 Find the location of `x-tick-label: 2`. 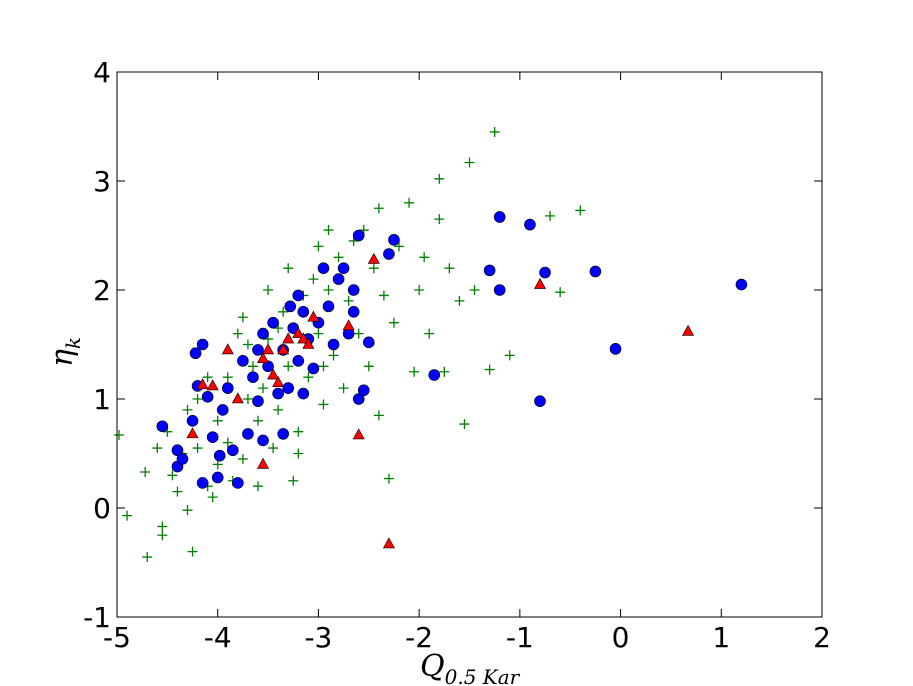

x-tick-label: 2 is located at coordinates (822, 637).